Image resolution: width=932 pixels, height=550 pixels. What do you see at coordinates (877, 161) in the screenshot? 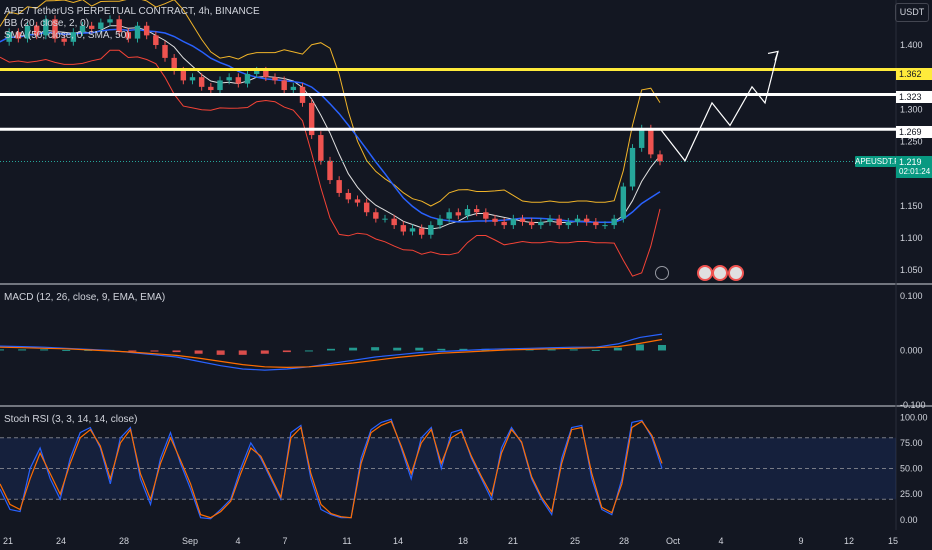
I see `symbol-tag: APEUSDT.P` at bounding box center [877, 161].